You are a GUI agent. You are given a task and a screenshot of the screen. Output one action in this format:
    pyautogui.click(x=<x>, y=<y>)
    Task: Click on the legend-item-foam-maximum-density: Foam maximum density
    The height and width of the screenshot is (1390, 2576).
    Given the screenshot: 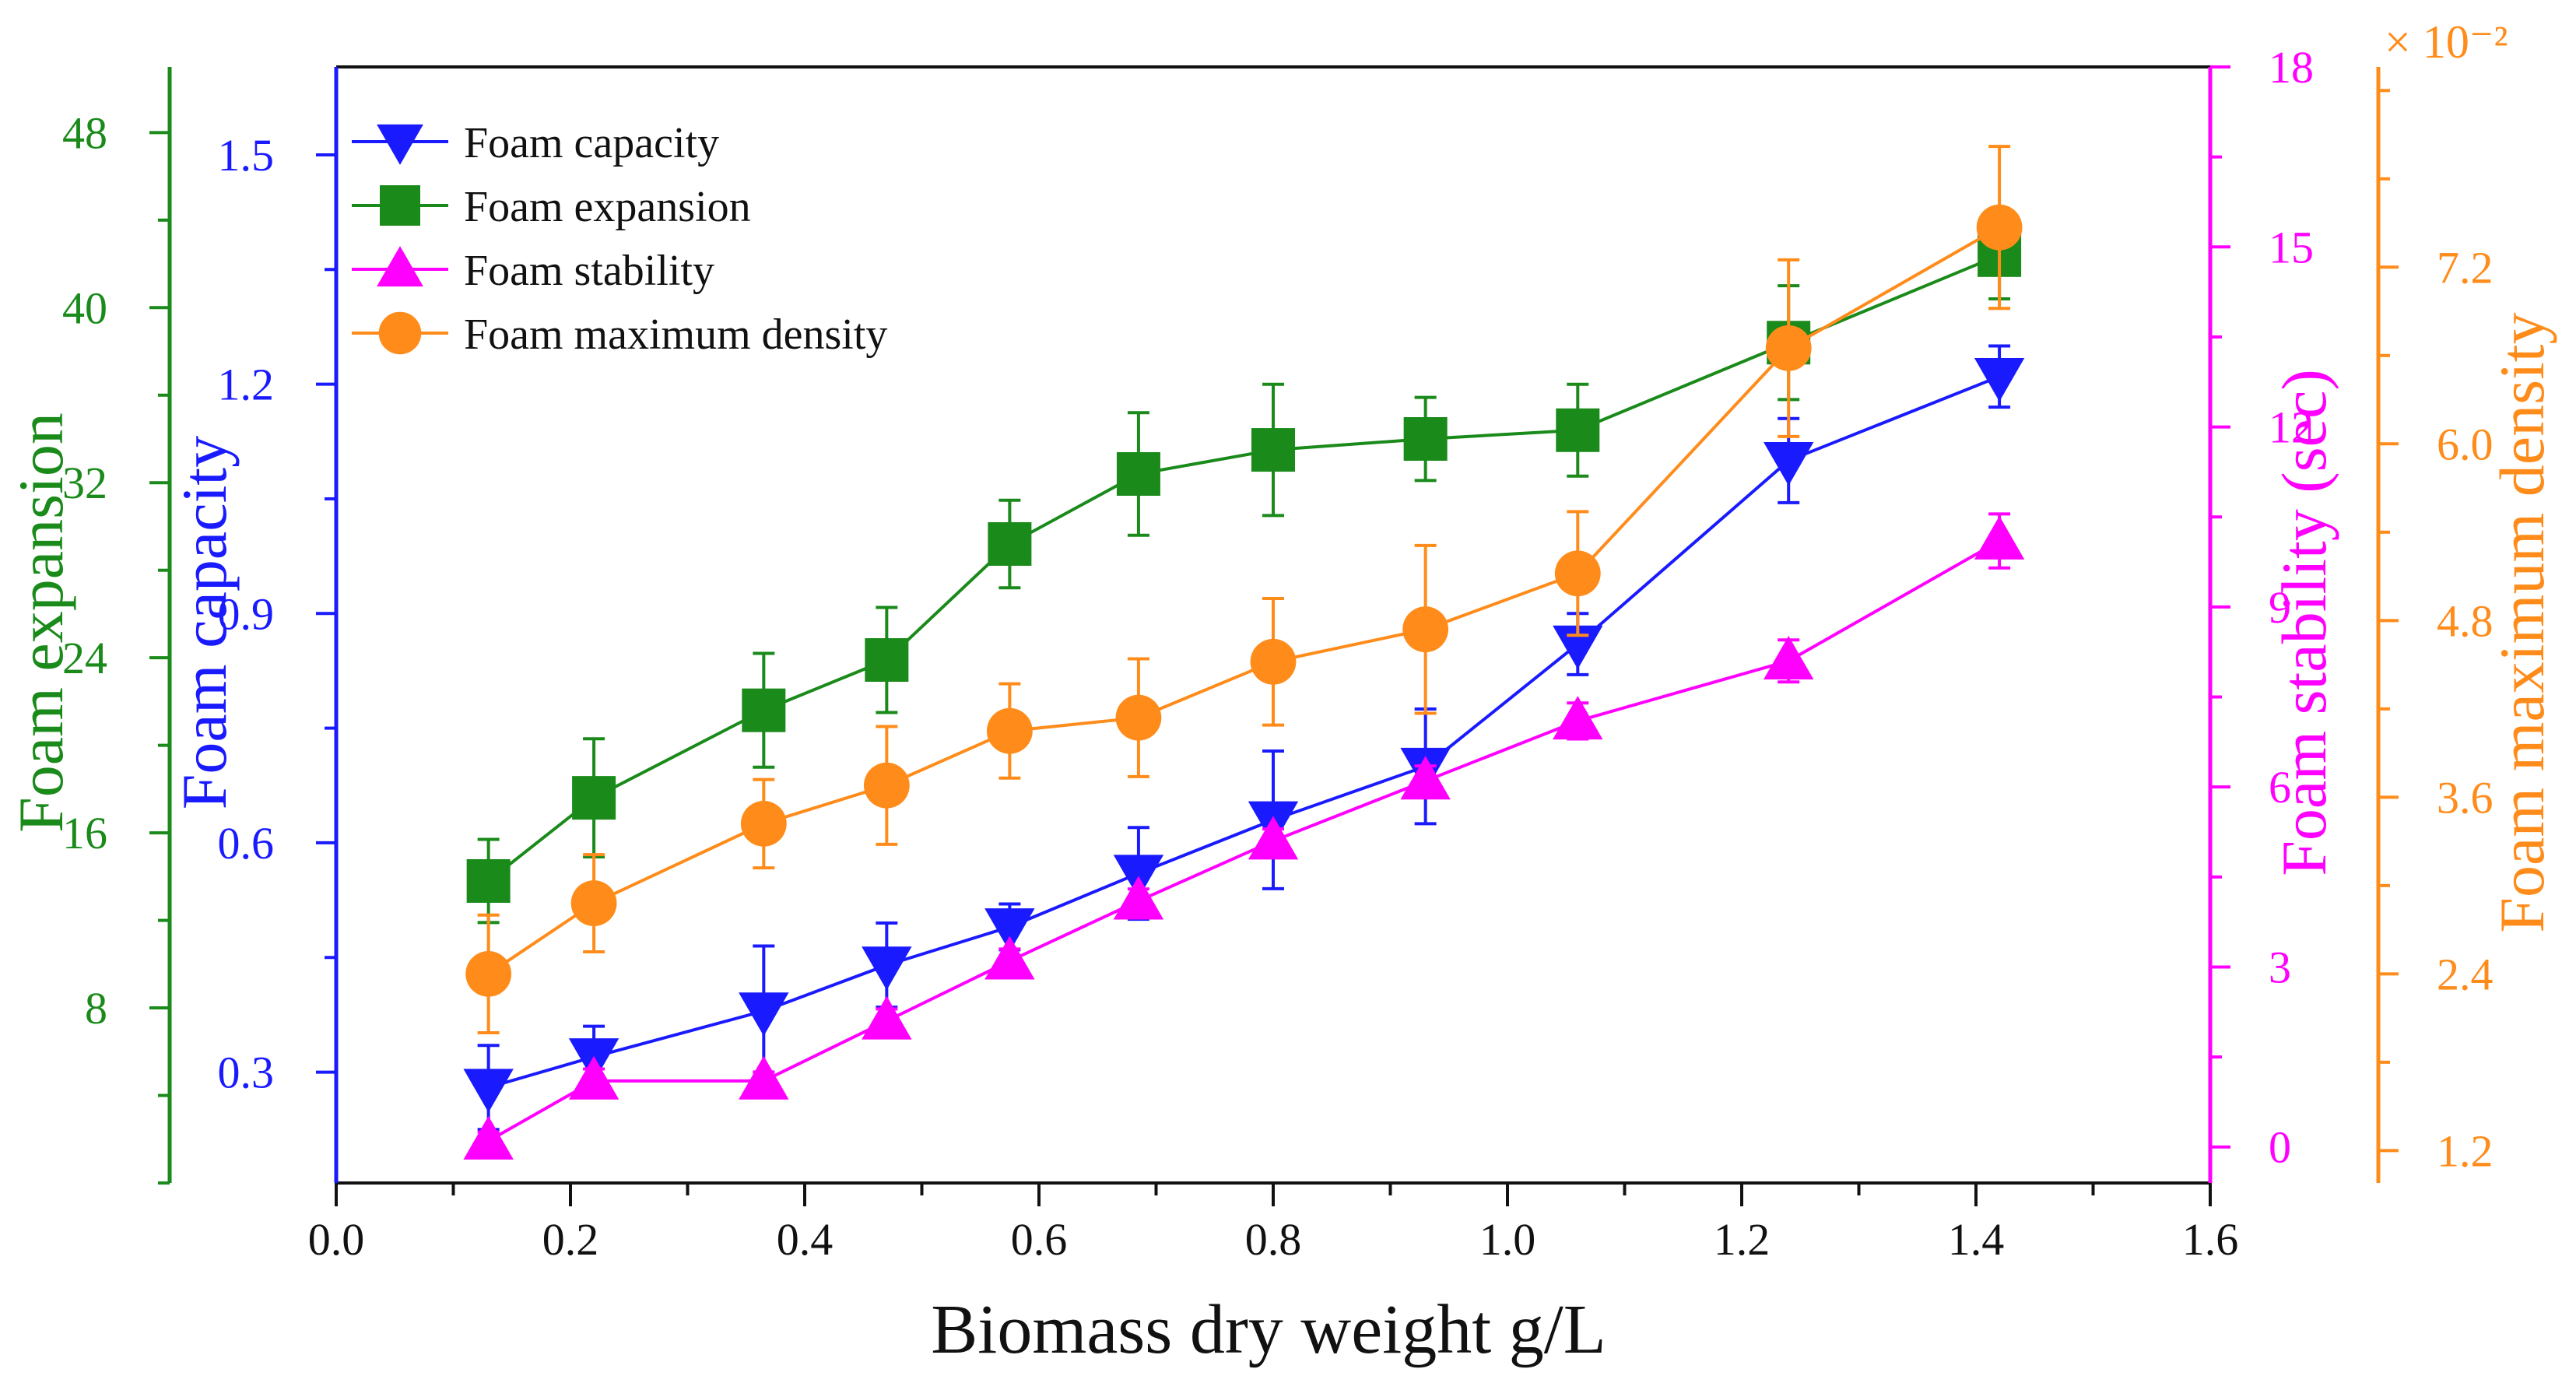 What is the action you would take?
    pyautogui.click(x=620, y=335)
    